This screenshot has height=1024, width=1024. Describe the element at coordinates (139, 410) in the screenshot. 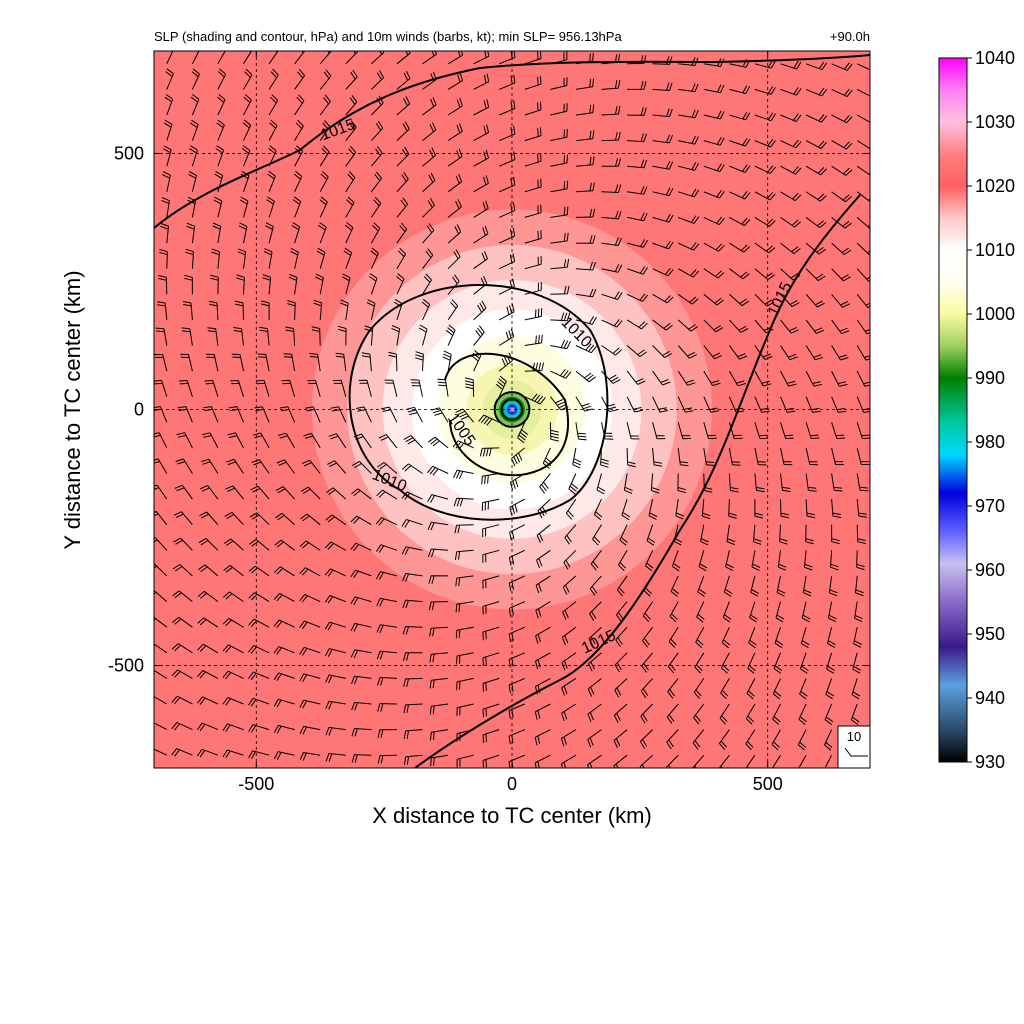

I see `y-tick-label: 0` at that location.